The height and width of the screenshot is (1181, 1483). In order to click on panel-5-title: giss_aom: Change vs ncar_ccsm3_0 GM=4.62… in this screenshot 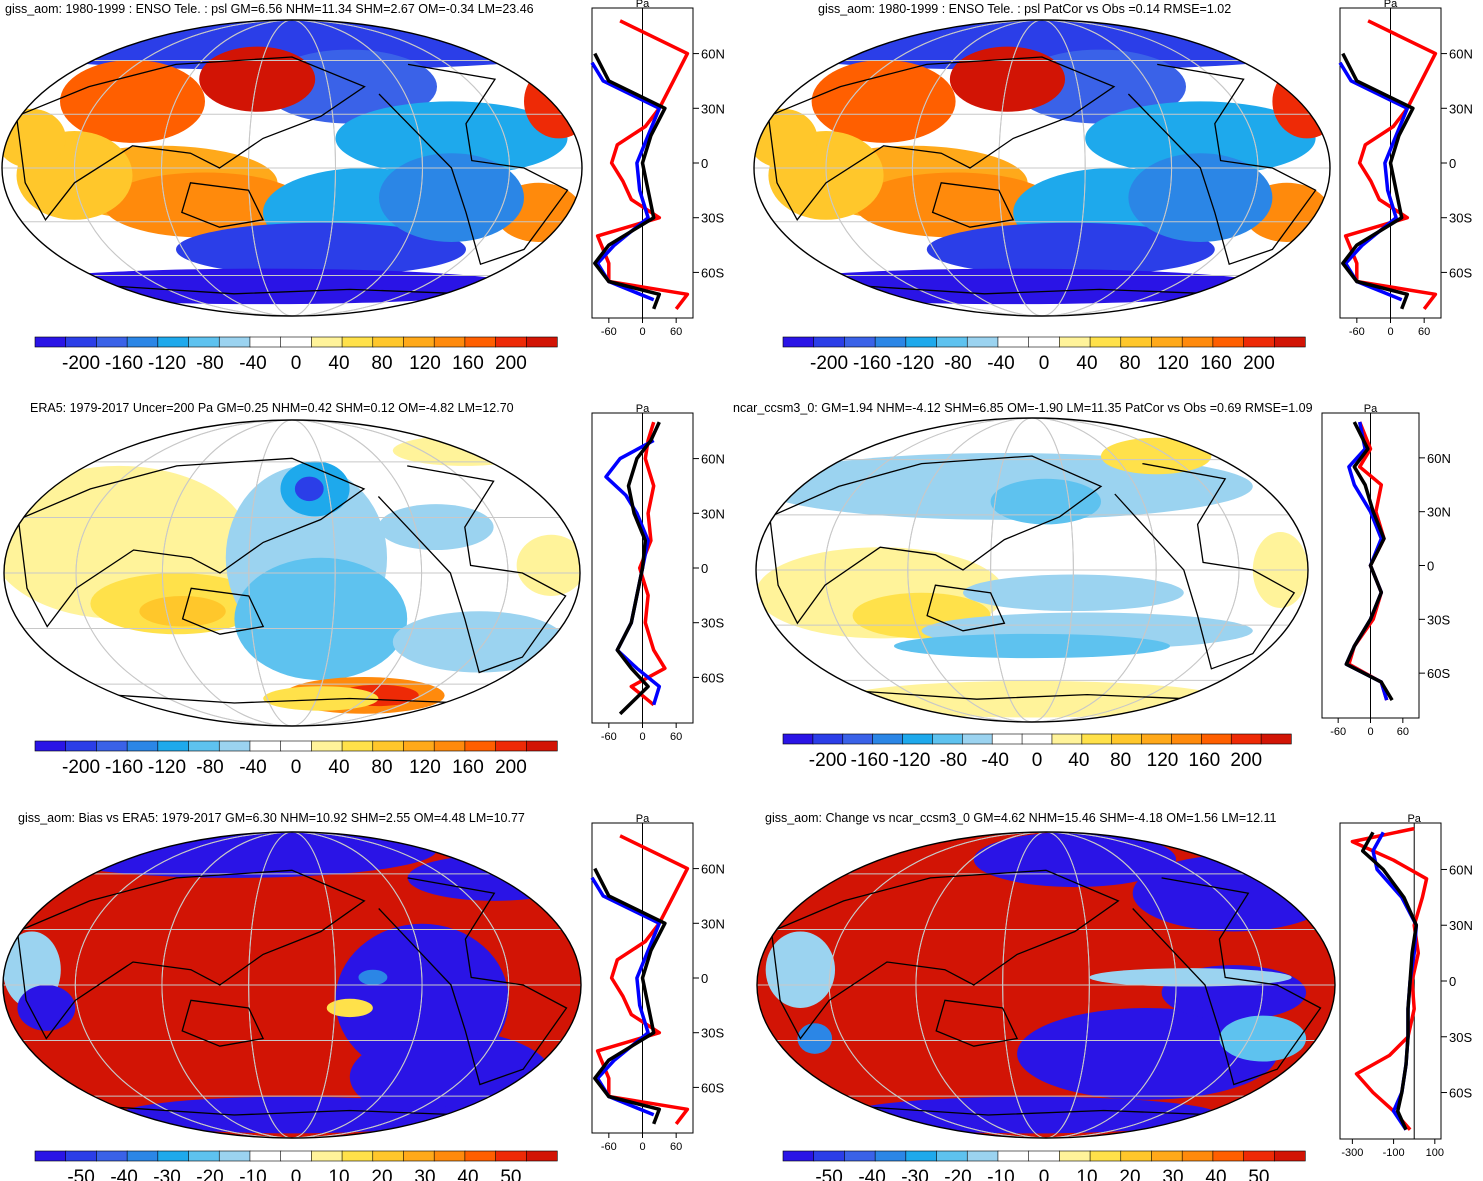, I will do `click(1021, 818)`.